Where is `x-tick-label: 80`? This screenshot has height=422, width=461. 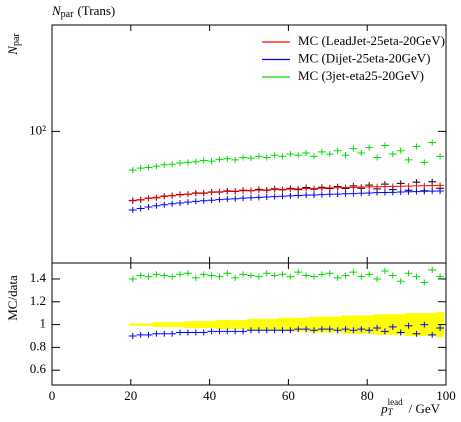 x-tick-label: 80 is located at coordinates (367, 395).